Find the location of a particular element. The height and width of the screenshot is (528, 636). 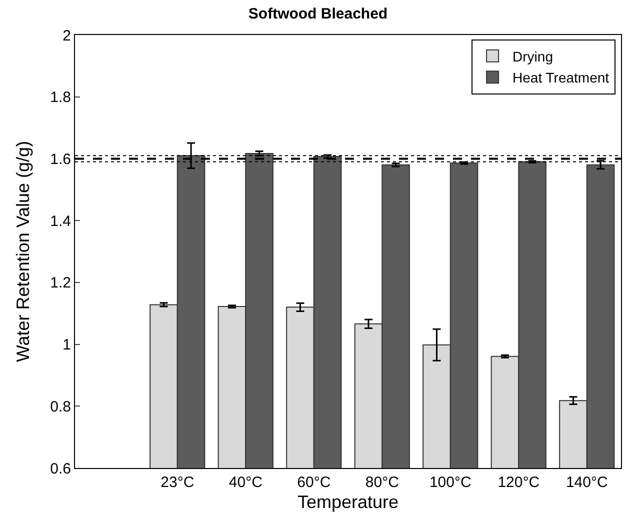

x-tick-label: 140°C is located at coordinates (587, 482).